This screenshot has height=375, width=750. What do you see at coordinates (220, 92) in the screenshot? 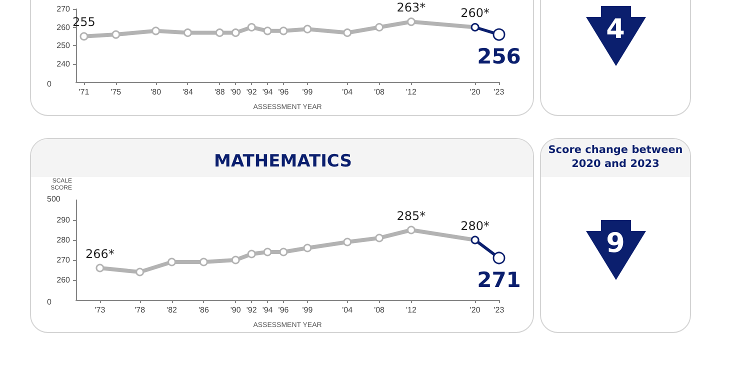
I see `x-tick-label: '88` at bounding box center [220, 92].